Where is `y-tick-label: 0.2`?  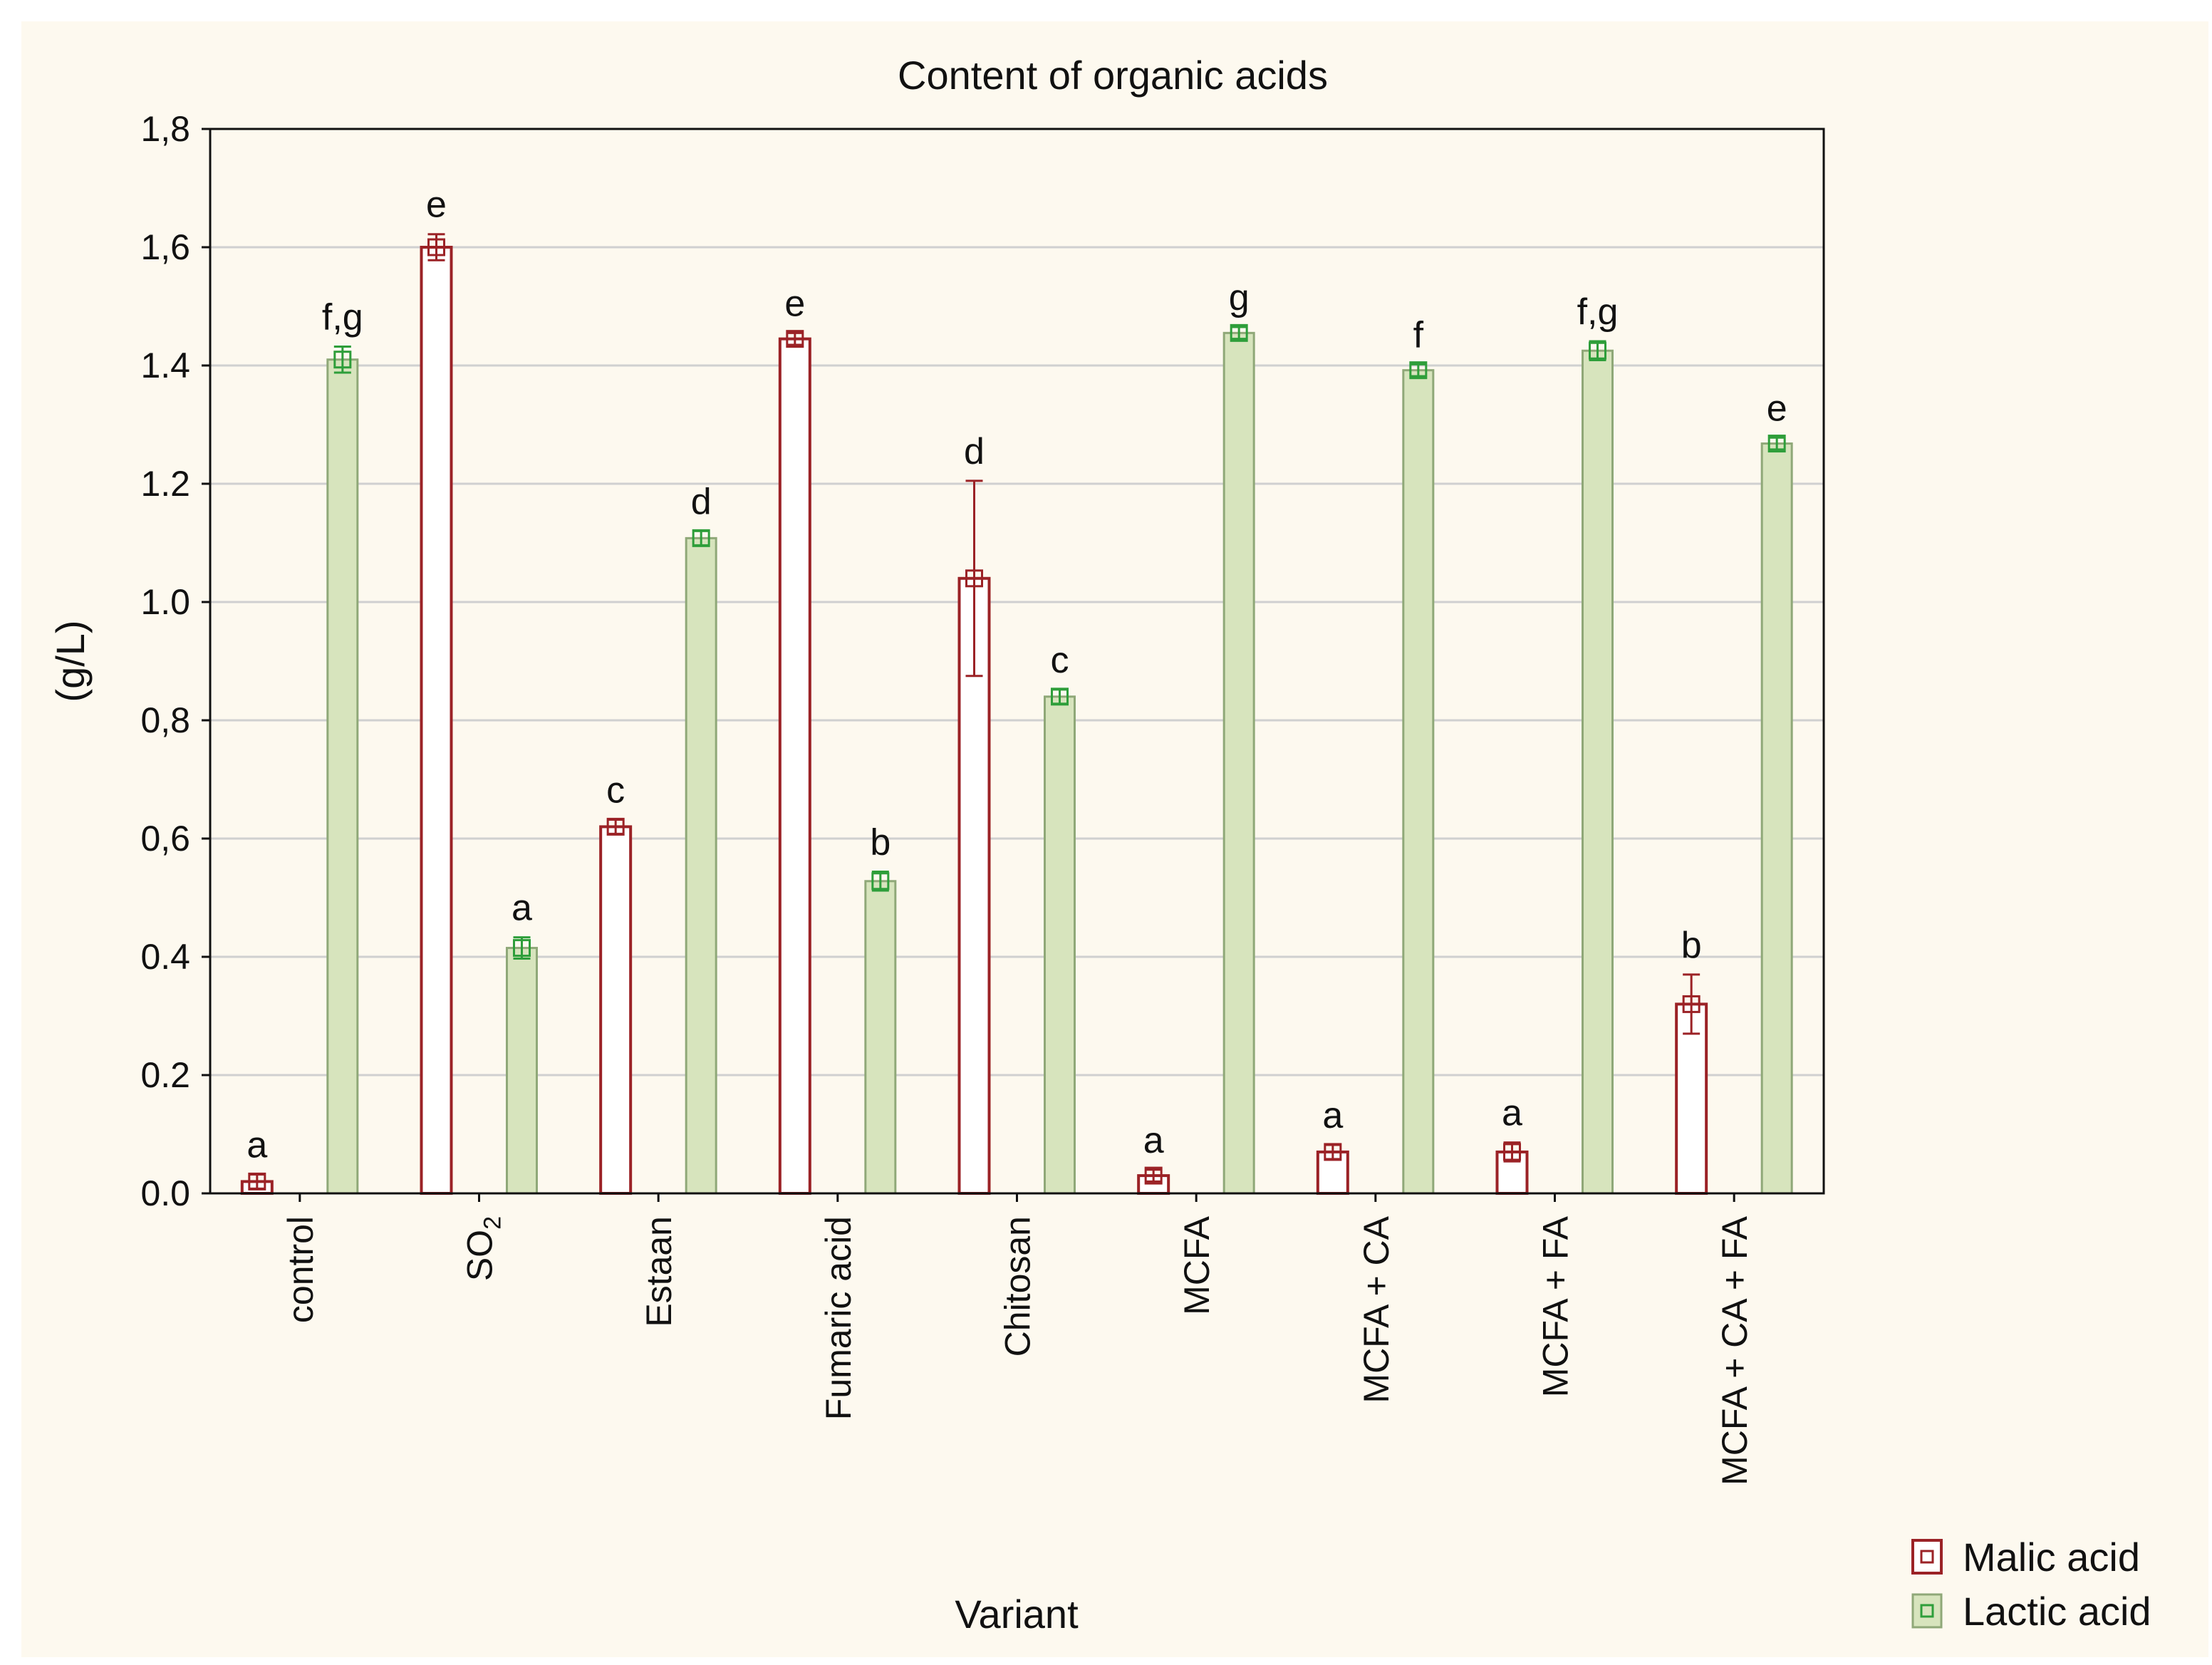
y-tick-label: 0.2 is located at coordinates (165, 1075).